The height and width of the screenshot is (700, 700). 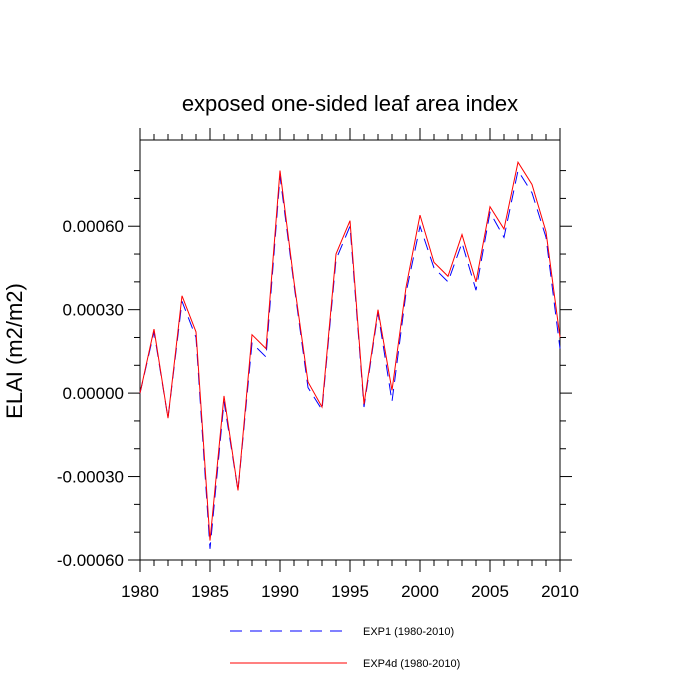 What do you see at coordinates (93, 226) in the screenshot?
I see `y-tick-label: 0.00060` at bounding box center [93, 226].